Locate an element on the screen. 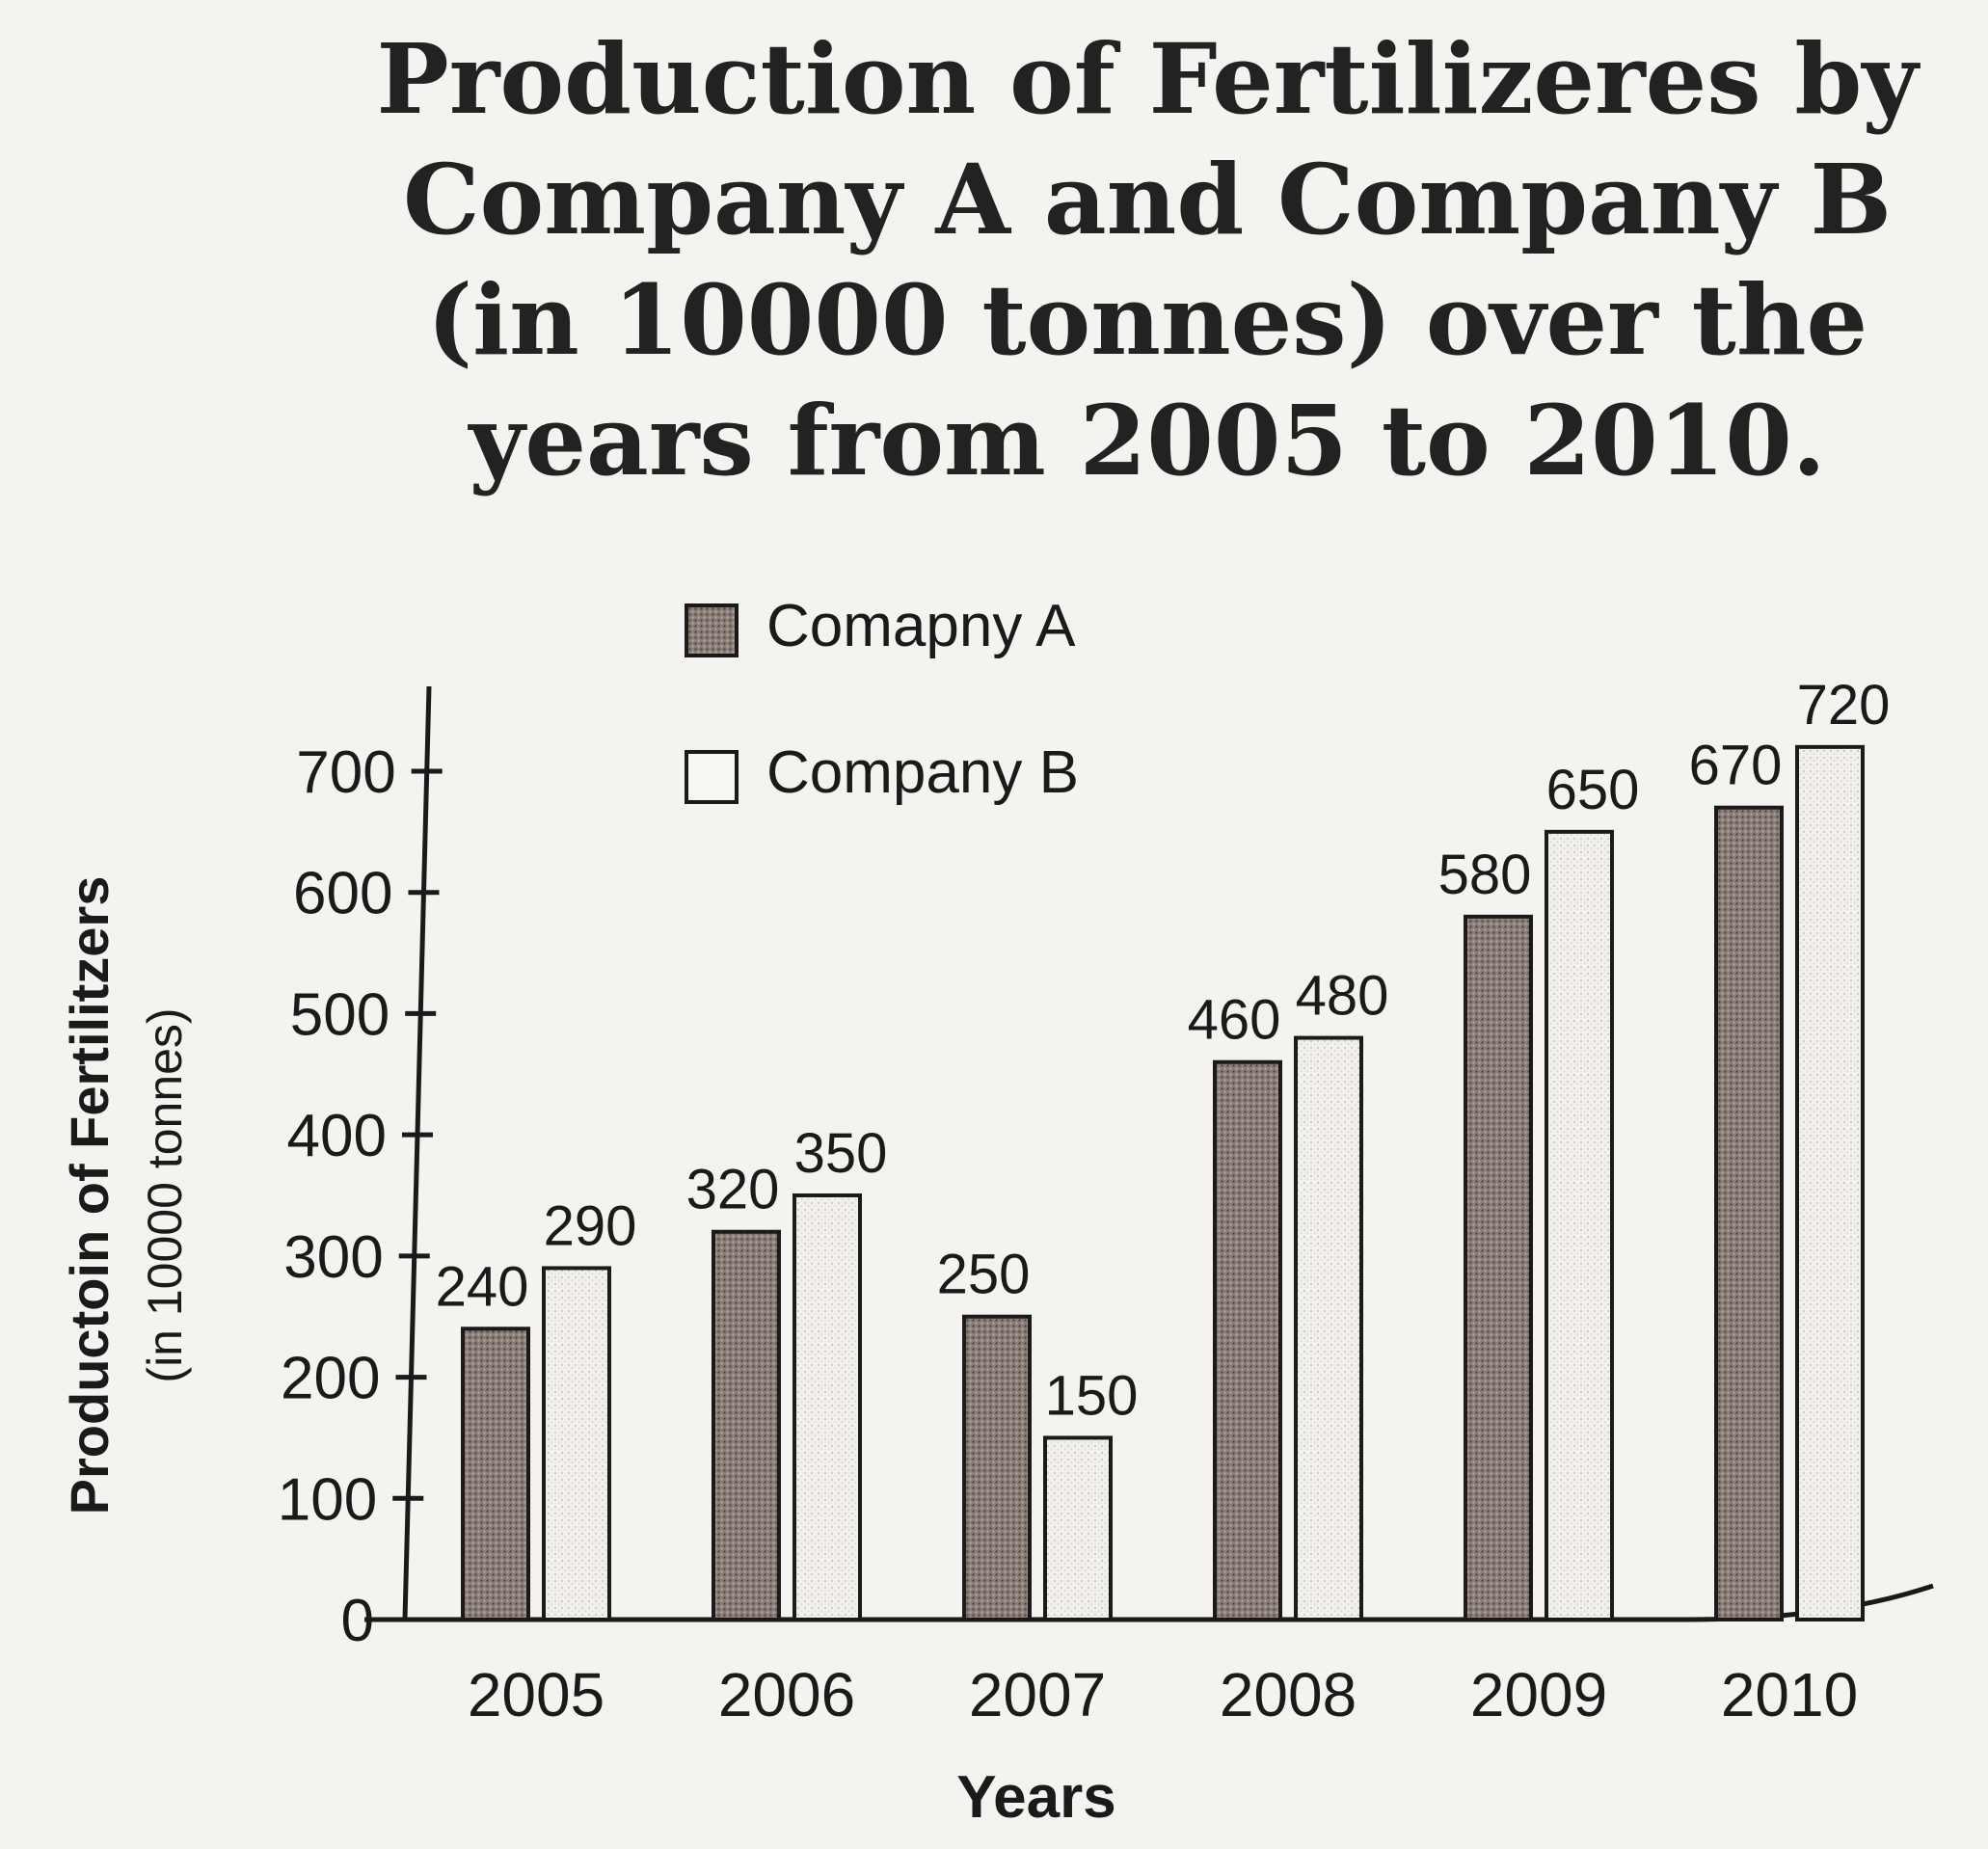 Image resolution: width=1988 pixels, height=1849 pixels. y-tick-label: 600 is located at coordinates (342, 894).